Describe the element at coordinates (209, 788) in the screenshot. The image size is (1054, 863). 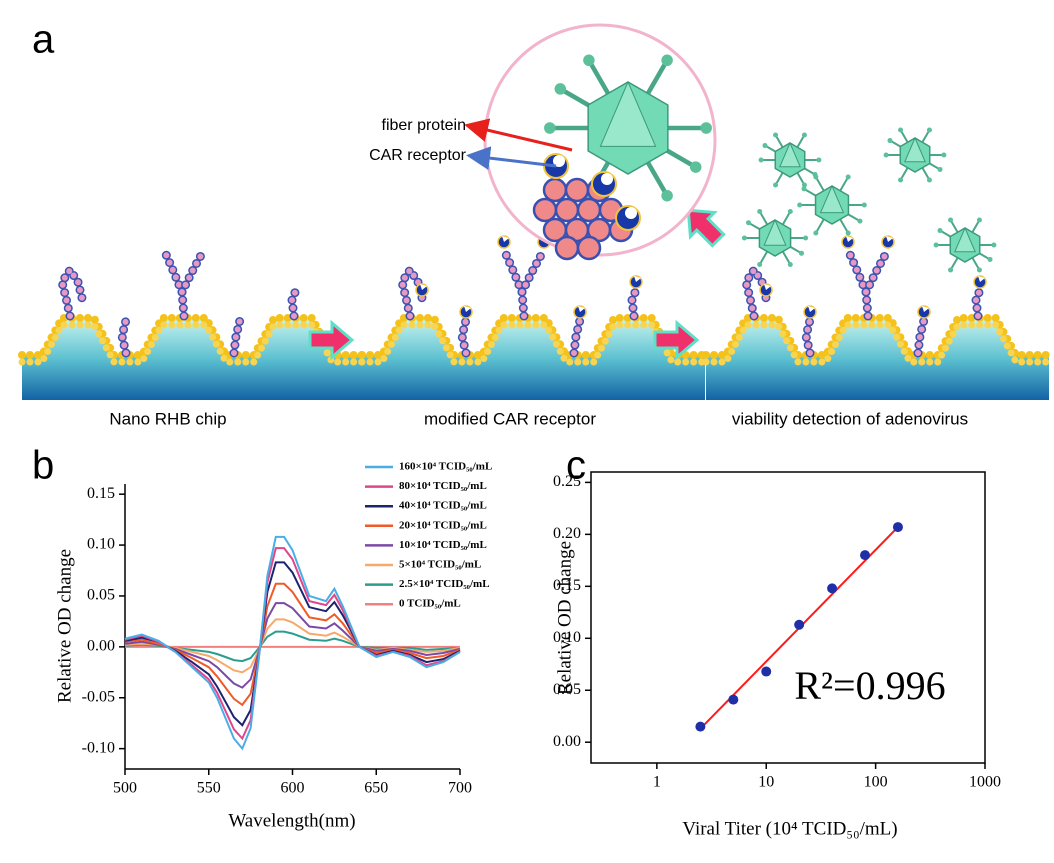
I see `x-tick-label: 550` at that location.